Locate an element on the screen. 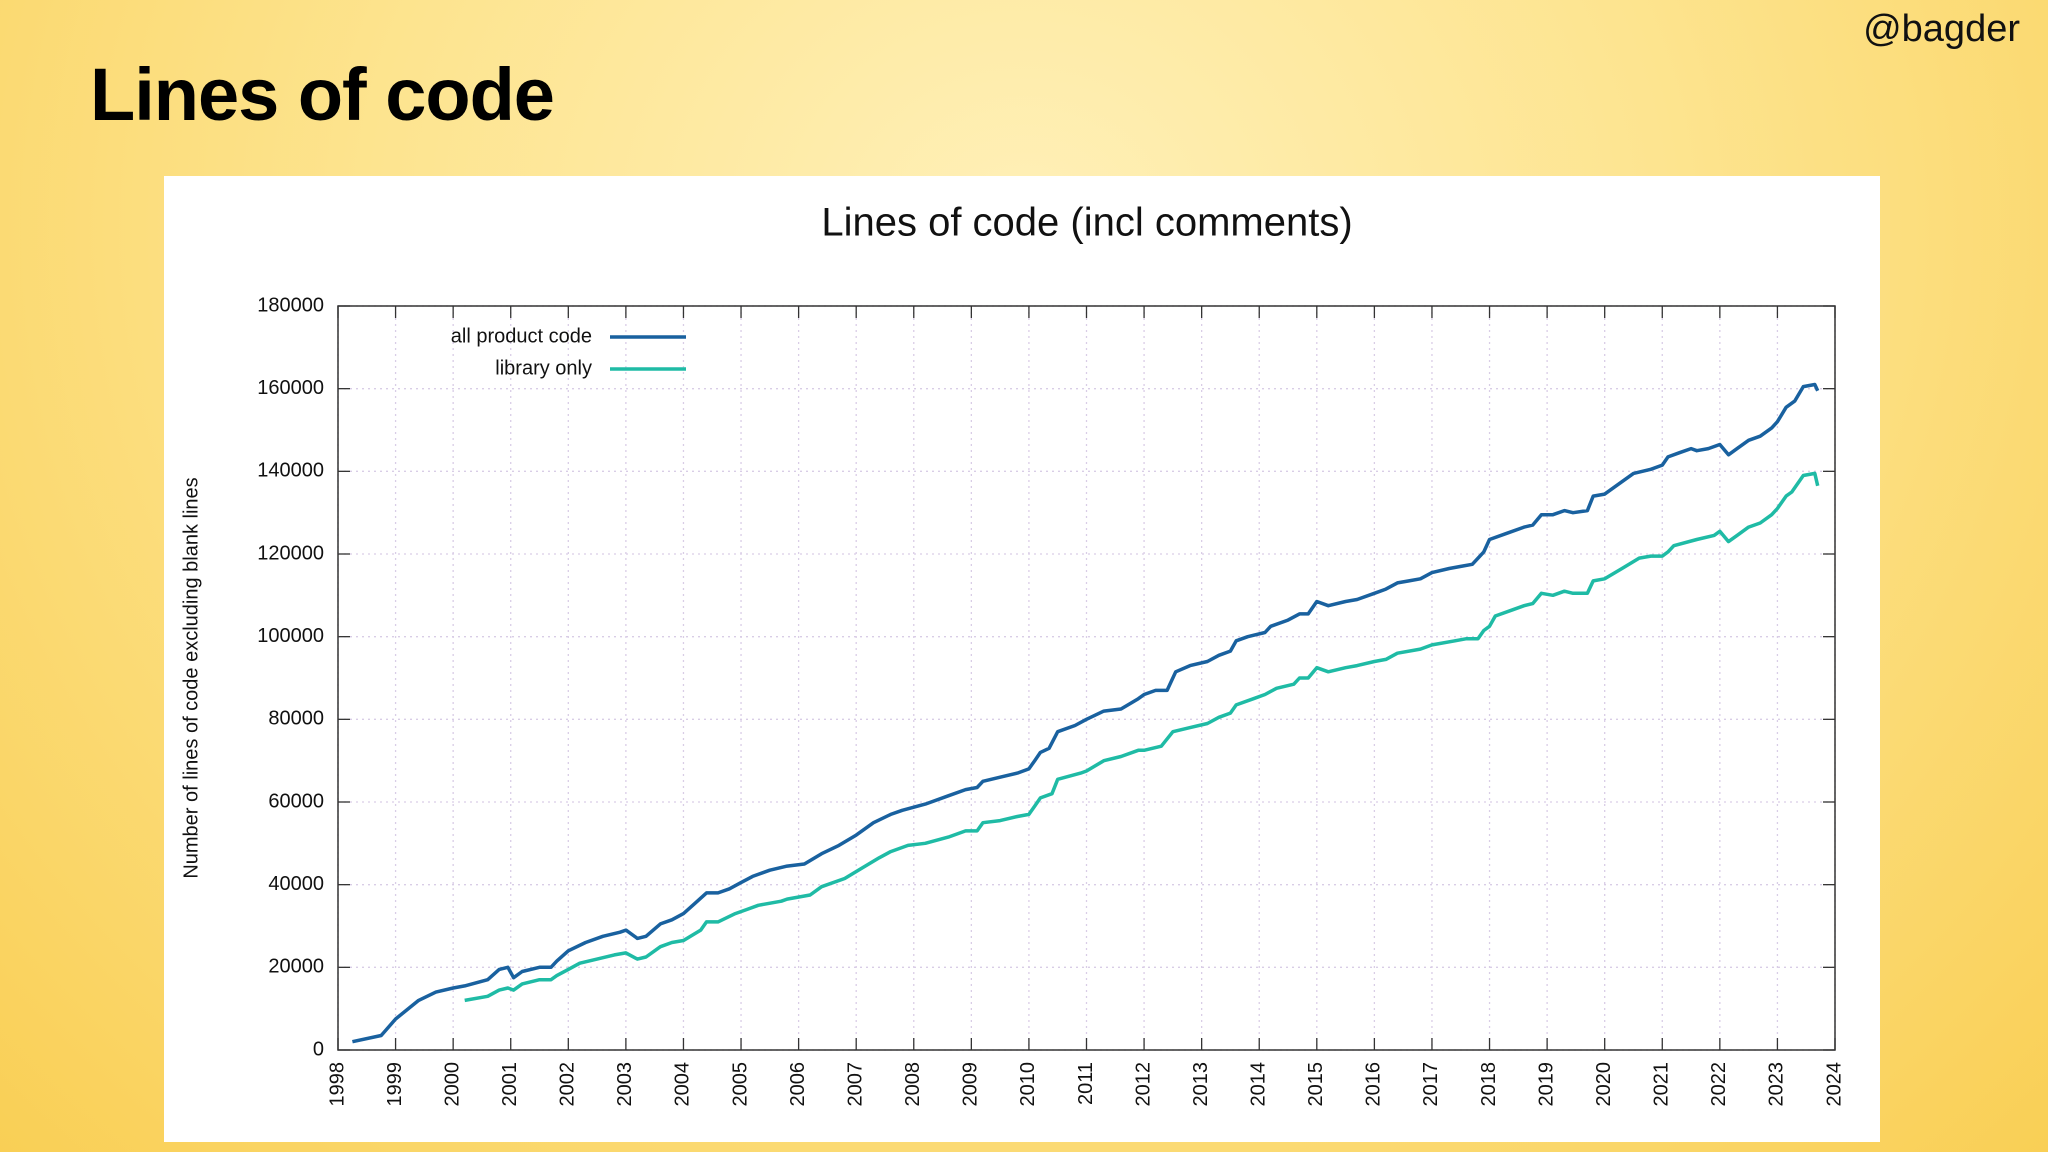 The width and height of the screenshot is (2048, 1152). x-tick-label: 2009 is located at coordinates (971, 1084).